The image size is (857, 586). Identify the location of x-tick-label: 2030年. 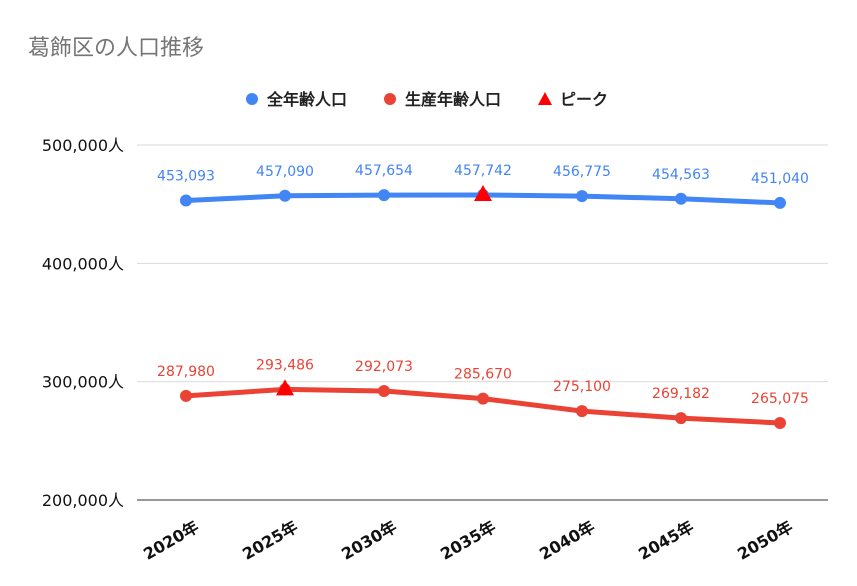
(369, 540).